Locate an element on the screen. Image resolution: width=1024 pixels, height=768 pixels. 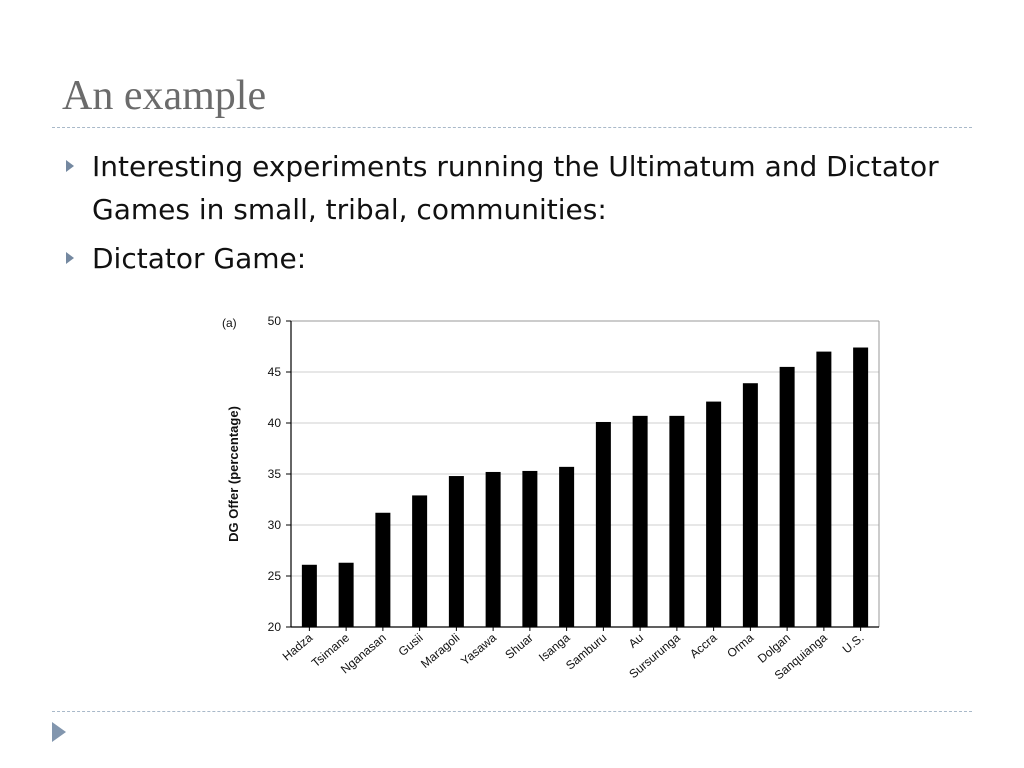
footer-divider is located at coordinates (512, 711).